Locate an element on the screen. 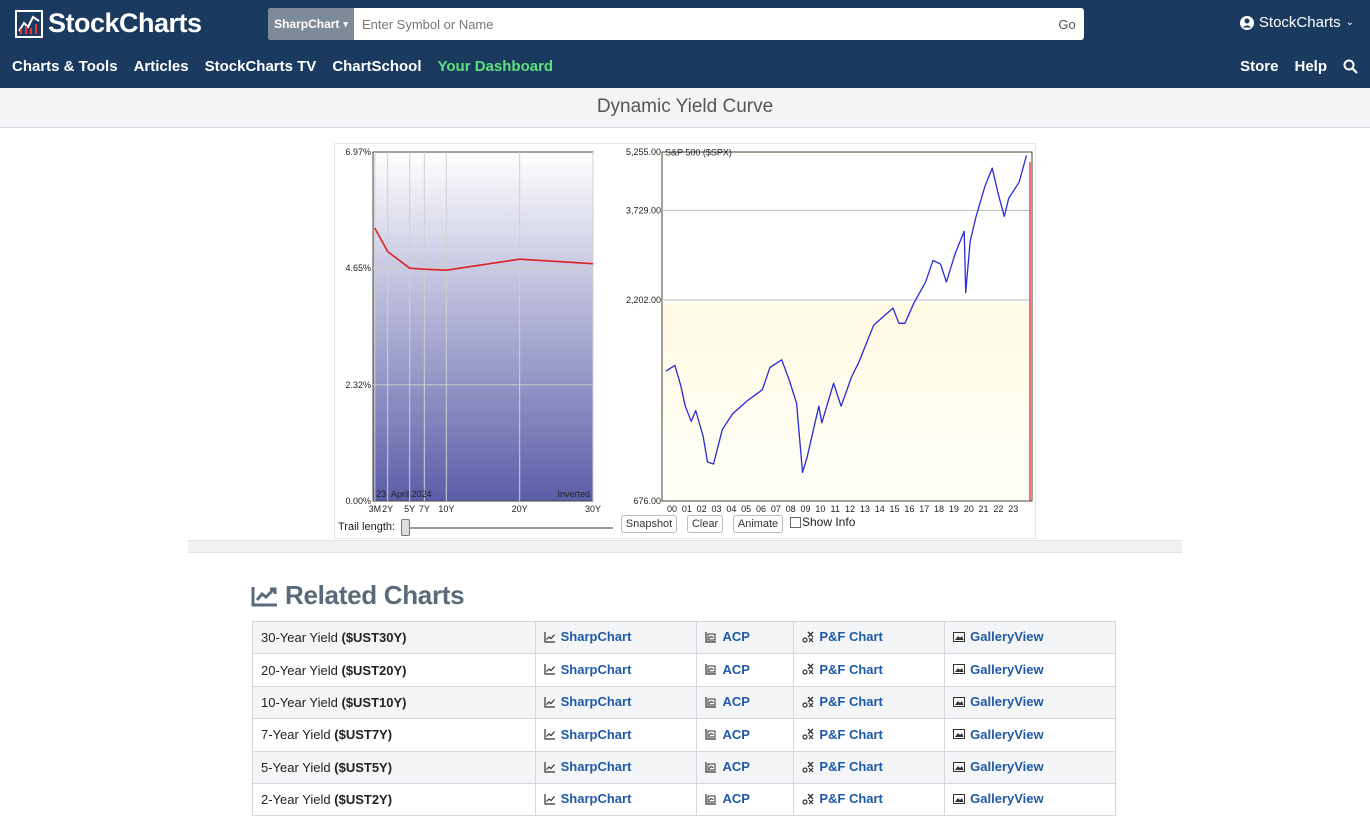  nav-stockcharts-tv: StockCharts TV is located at coordinates (261, 66).